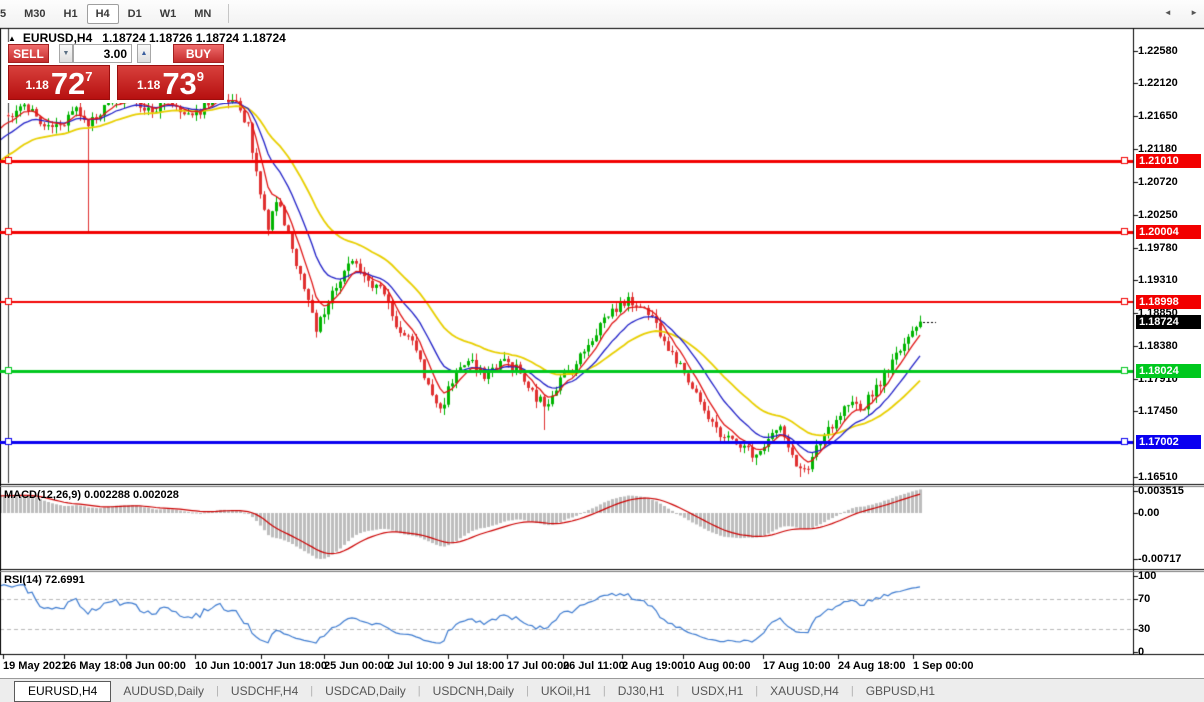 This screenshot has width=1204, height=702. I want to click on time-tick-label: 10 Aug 00:00, so click(717, 666).